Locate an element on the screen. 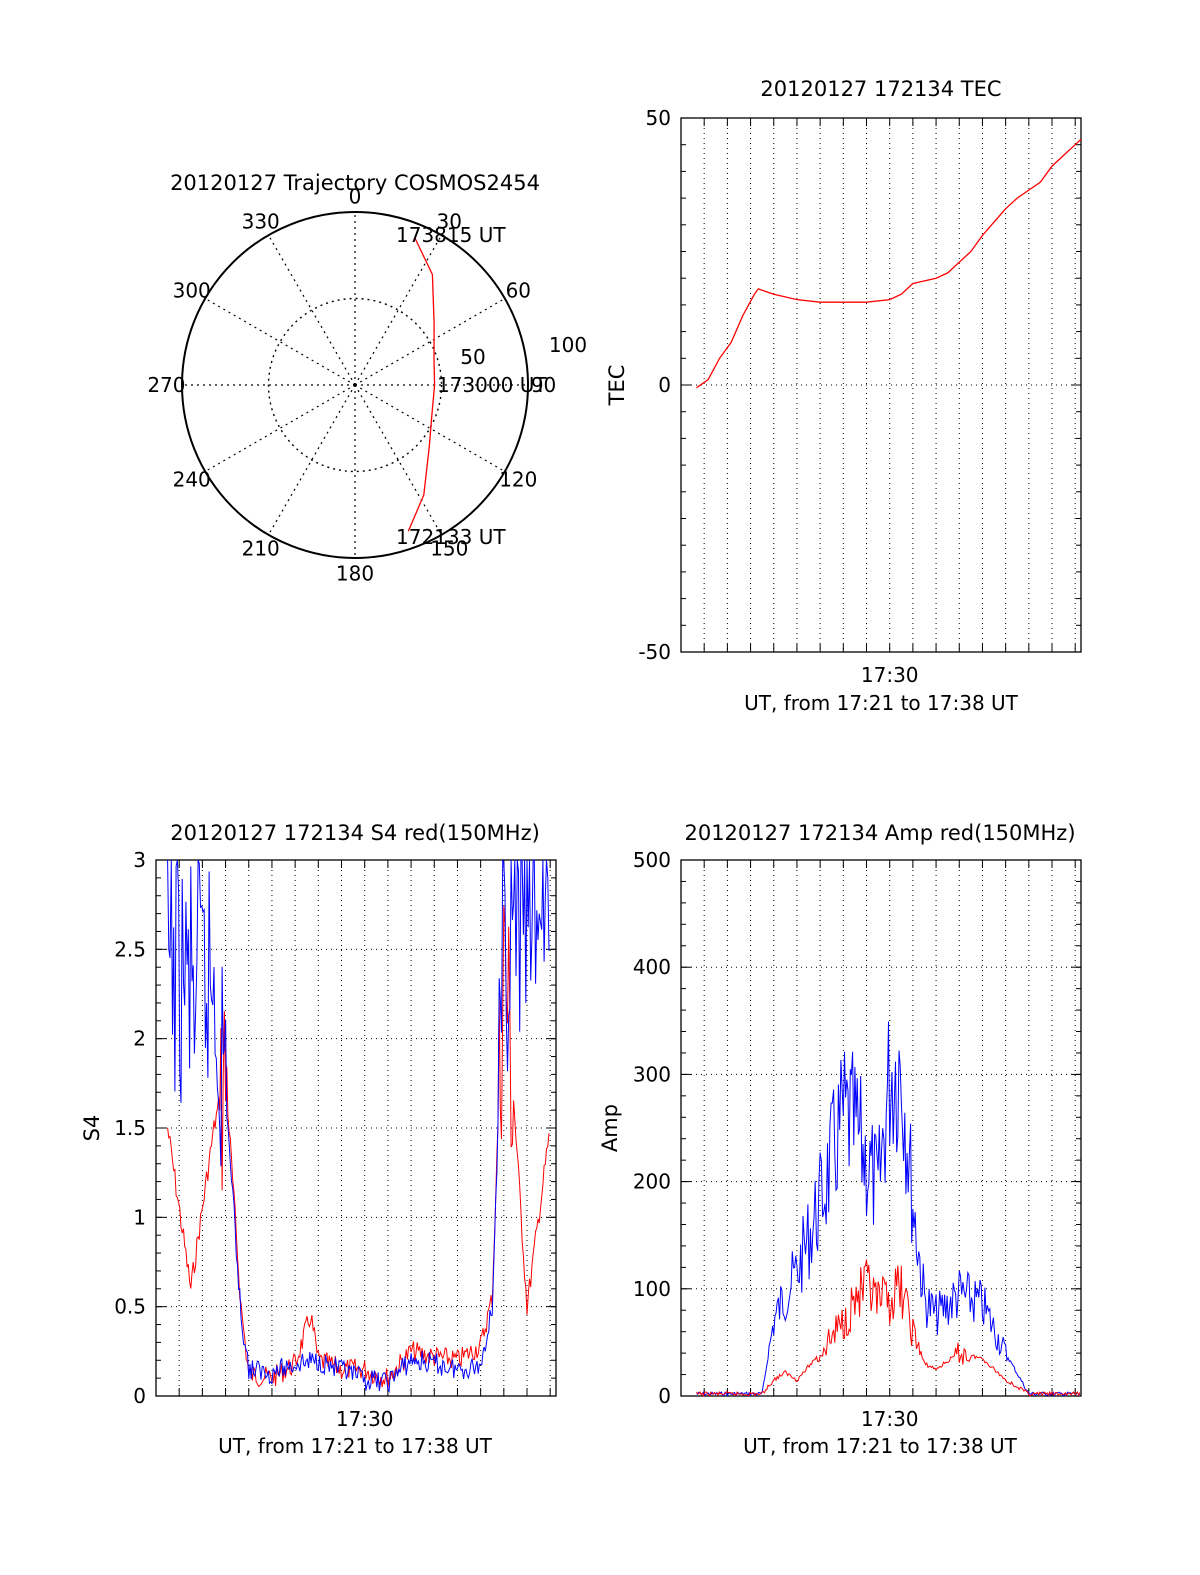  amp-marks is located at coordinates (889, 1209).